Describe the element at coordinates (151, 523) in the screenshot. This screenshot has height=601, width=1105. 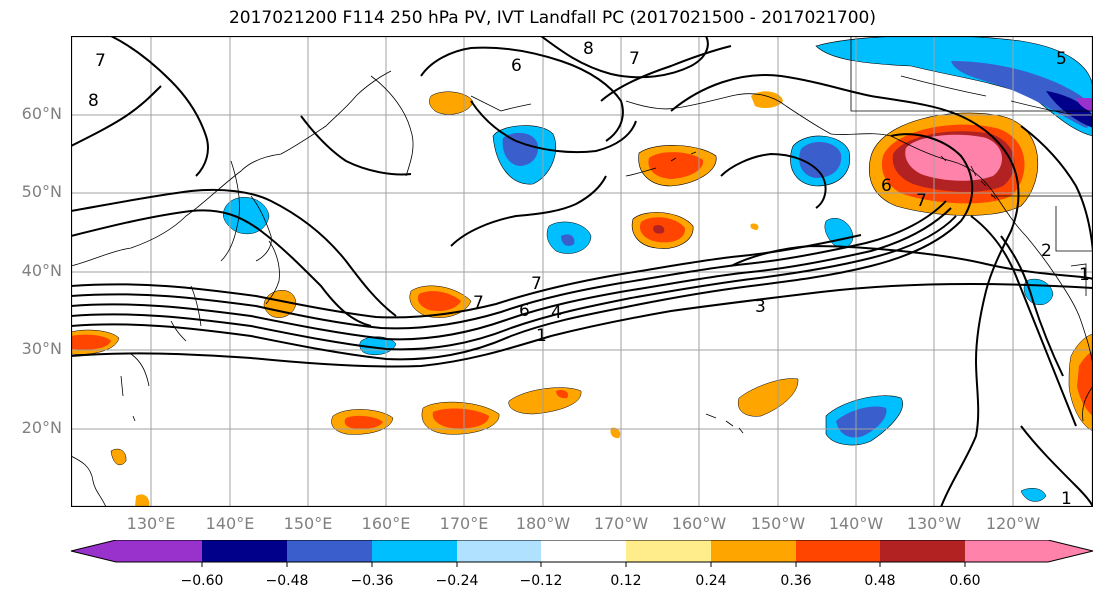
I see `lon-label-130e: 130°E` at that location.